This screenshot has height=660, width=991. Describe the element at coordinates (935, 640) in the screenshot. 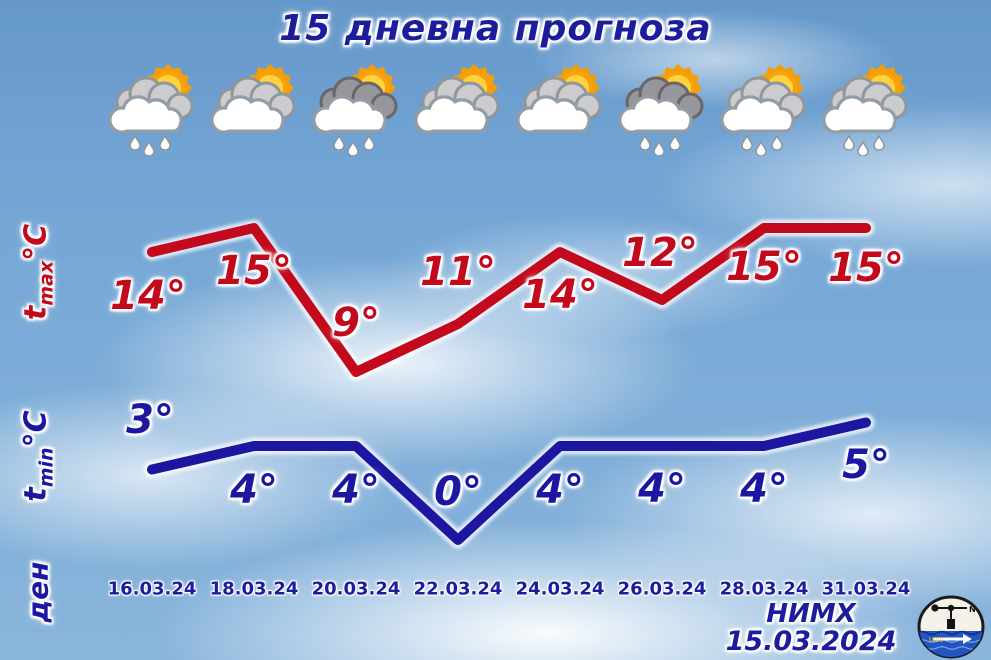

I see `svg-text: 1890` at that location.